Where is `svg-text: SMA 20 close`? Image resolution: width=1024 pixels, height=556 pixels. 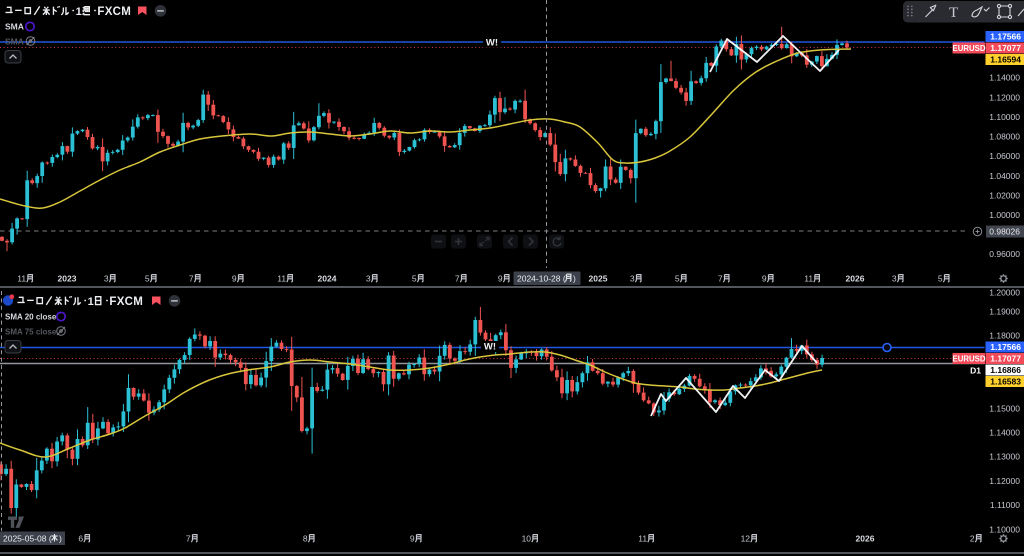 svg-text: SMA 20 close is located at coordinates (31, 317).